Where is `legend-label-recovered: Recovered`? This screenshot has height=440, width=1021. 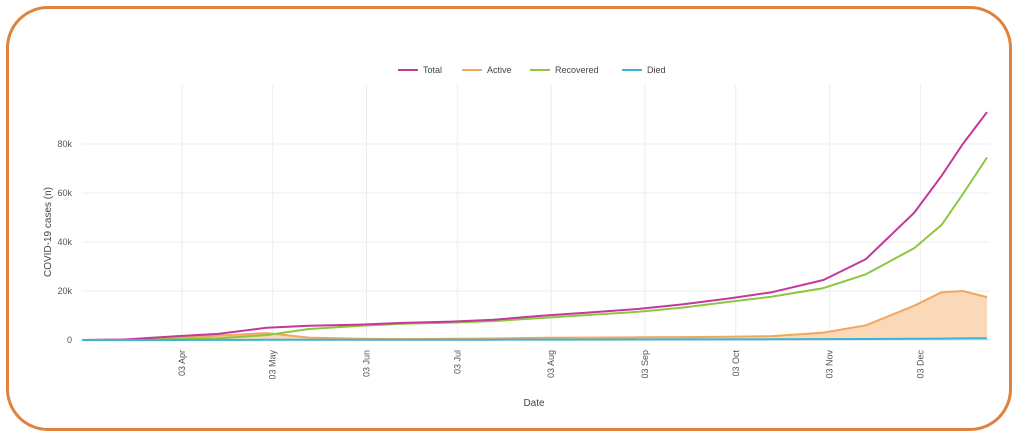 legend-label-recovered: Recovered is located at coordinates (577, 70).